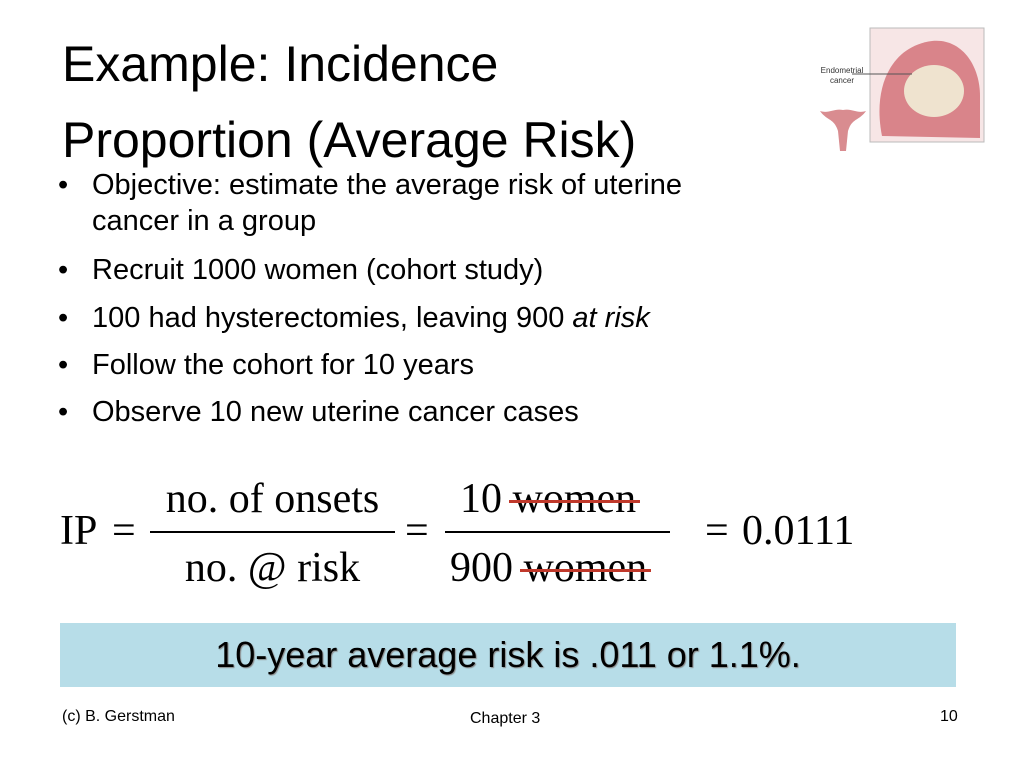 The image size is (1024, 768). What do you see at coordinates (118, 716) in the screenshot?
I see `footer-left: (c) B. Gerstman` at bounding box center [118, 716].